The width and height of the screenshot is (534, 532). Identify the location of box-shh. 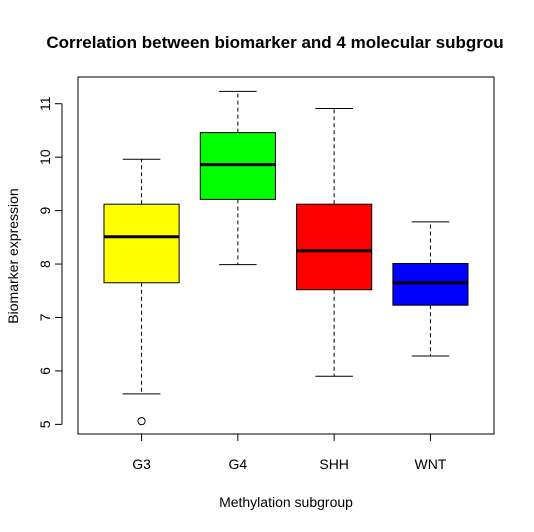
(334, 242).